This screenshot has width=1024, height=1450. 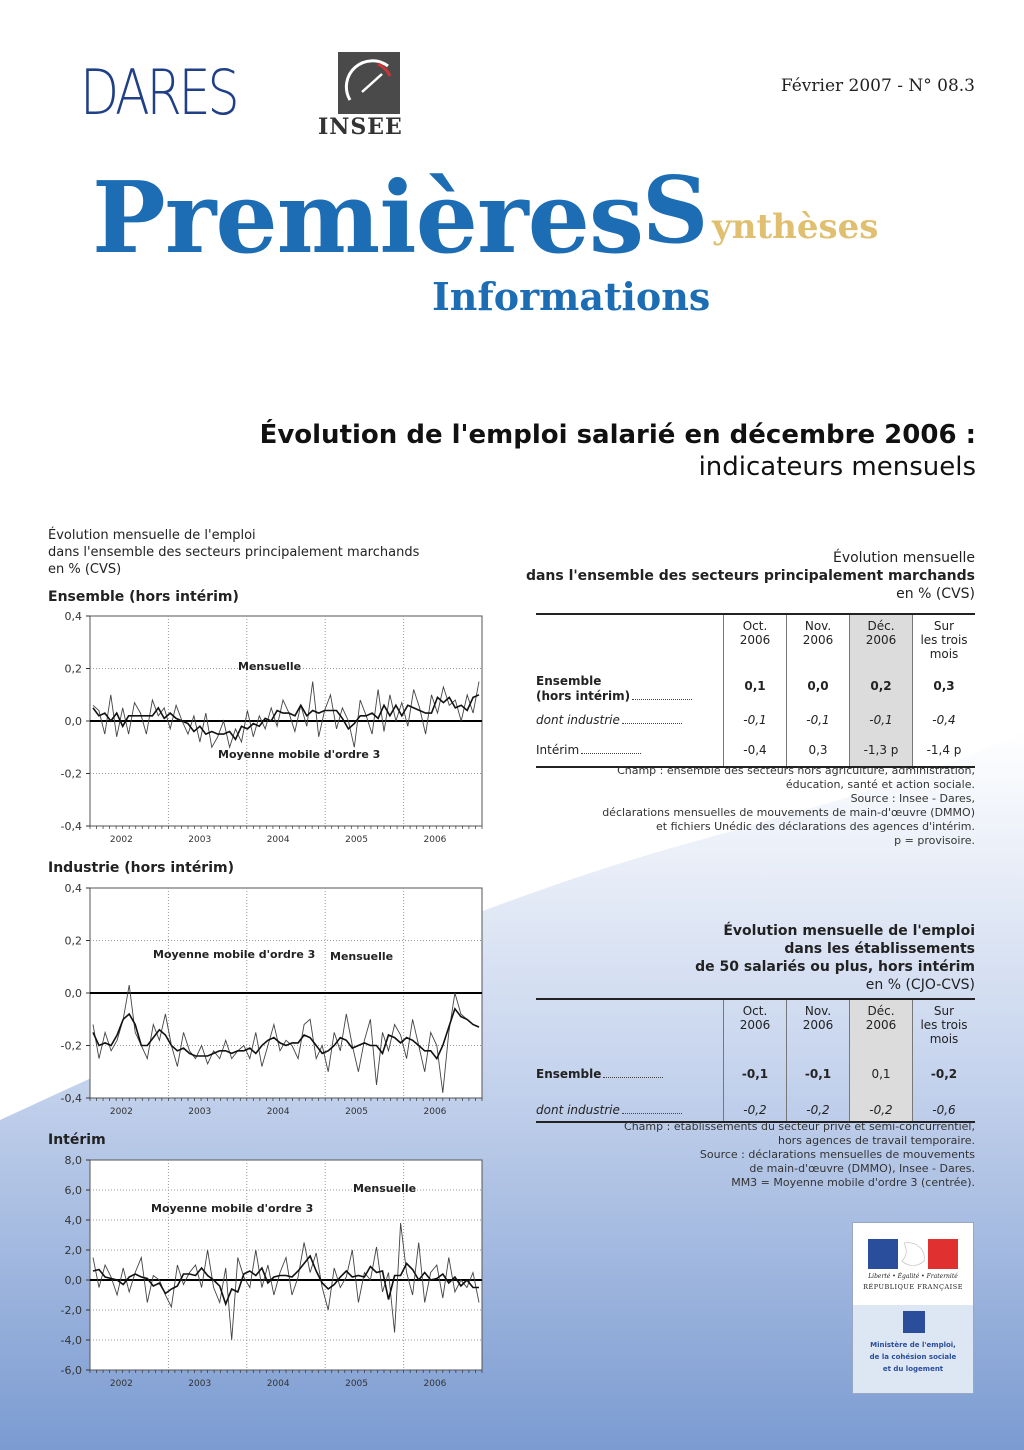 I want to click on table1-cell: -1,4 p, so click(x=943, y=750).